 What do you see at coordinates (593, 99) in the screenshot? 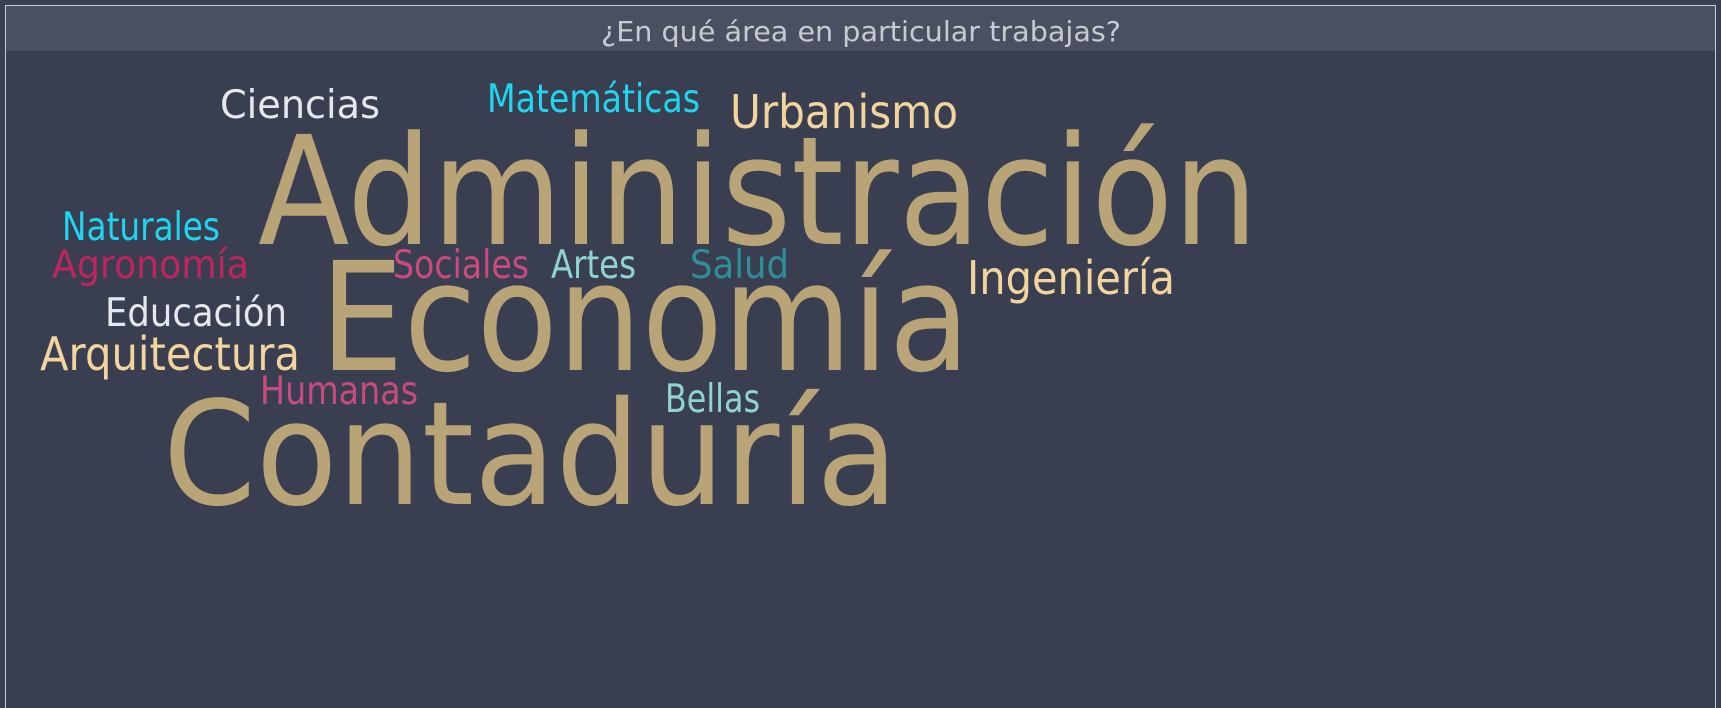
I see `word: Matemáticas` at bounding box center [593, 99].